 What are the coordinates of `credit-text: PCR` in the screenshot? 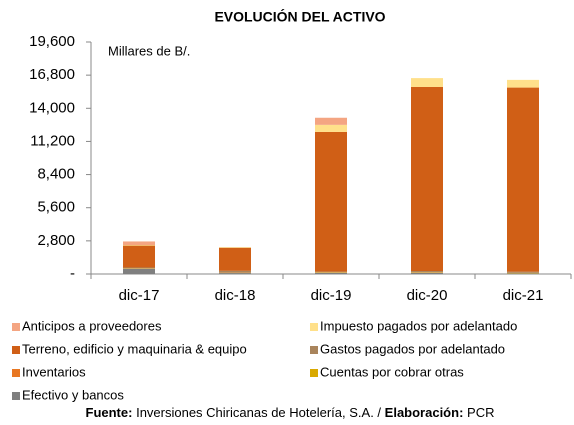 It's located at (480, 412).